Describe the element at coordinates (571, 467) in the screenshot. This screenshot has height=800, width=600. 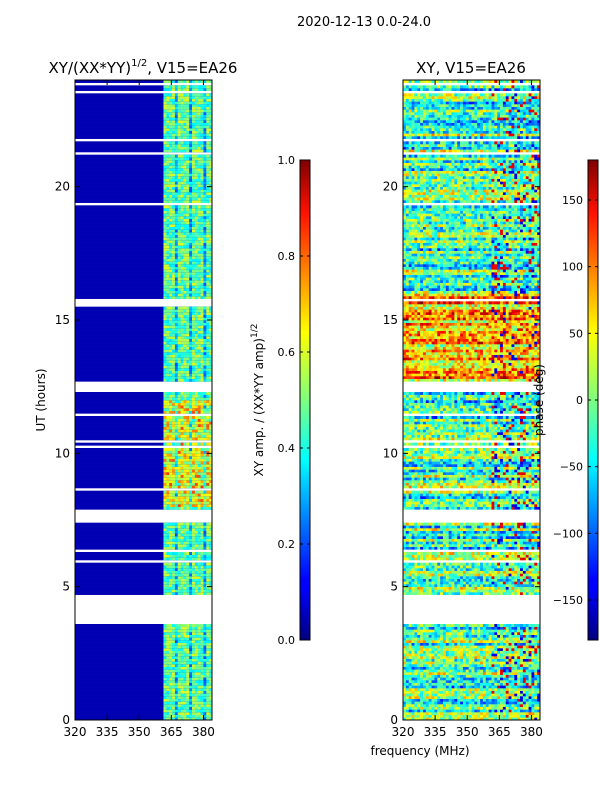
I see `phase-colorbar-tick-label: −50` at that location.